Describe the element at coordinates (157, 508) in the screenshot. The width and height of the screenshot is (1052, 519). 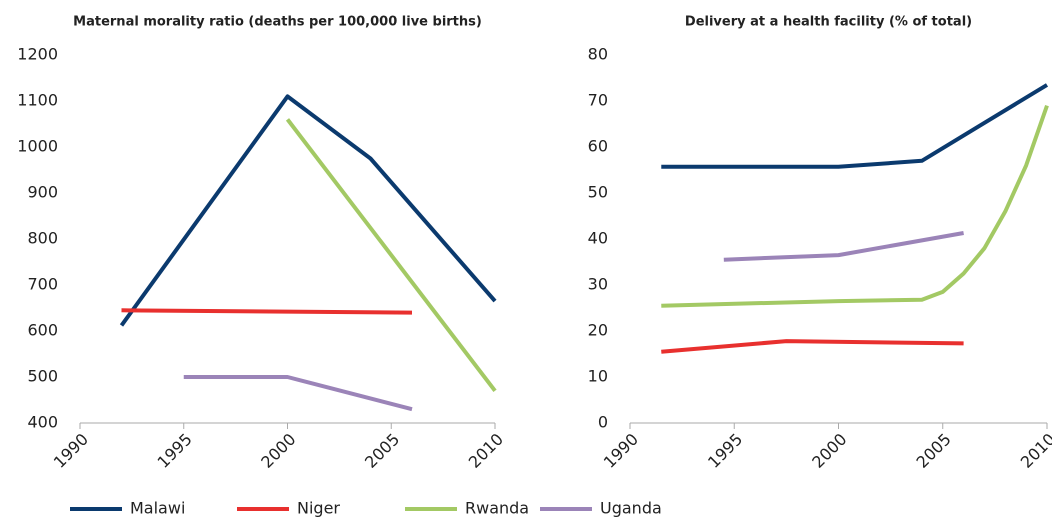
I see `legend-label: Malawi` at that location.